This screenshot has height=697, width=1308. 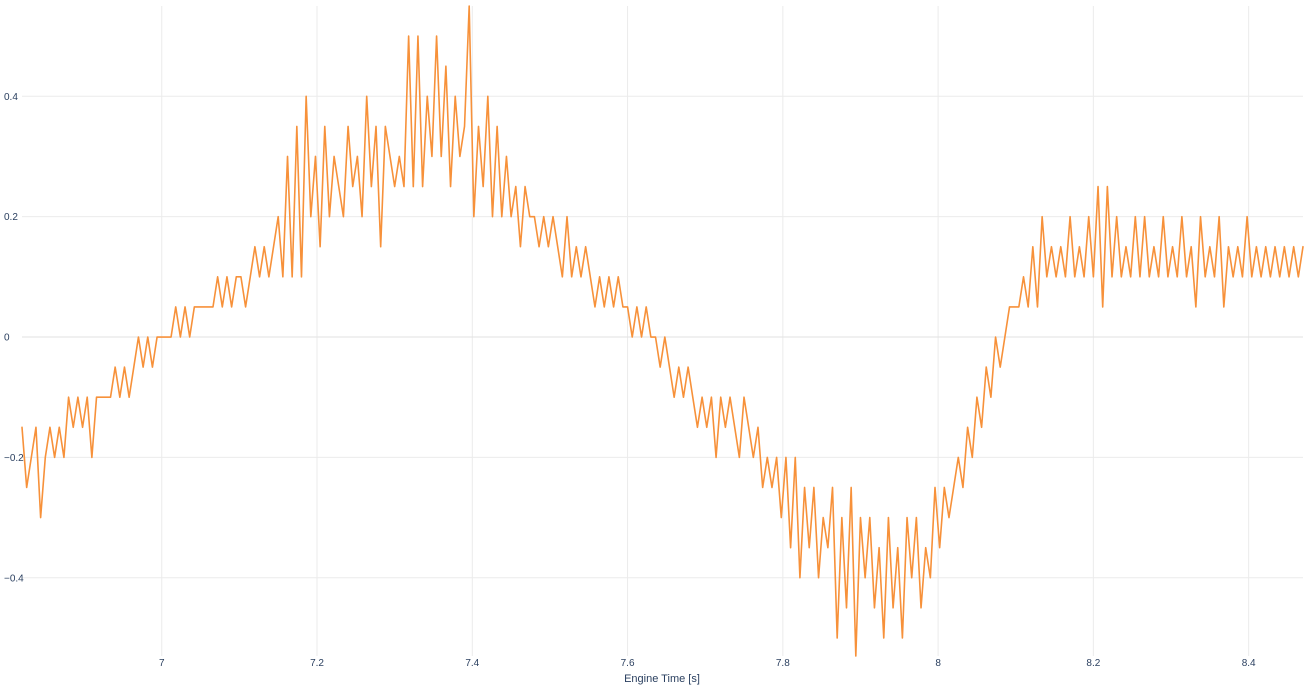 What do you see at coordinates (1093, 663) in the screenshot?
I see `x-tick-label: 8.2` at bounding box center [1093, 663].